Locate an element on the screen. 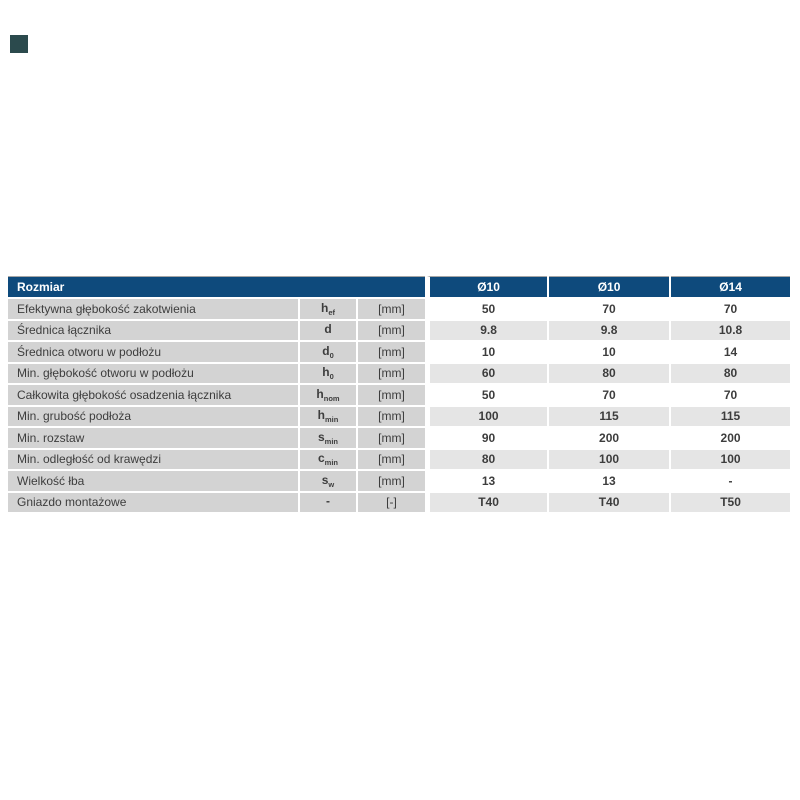 Image resolution: width=800 pixels, height=800 pixels. symbol-base: - is located at coordinates (328, 501).